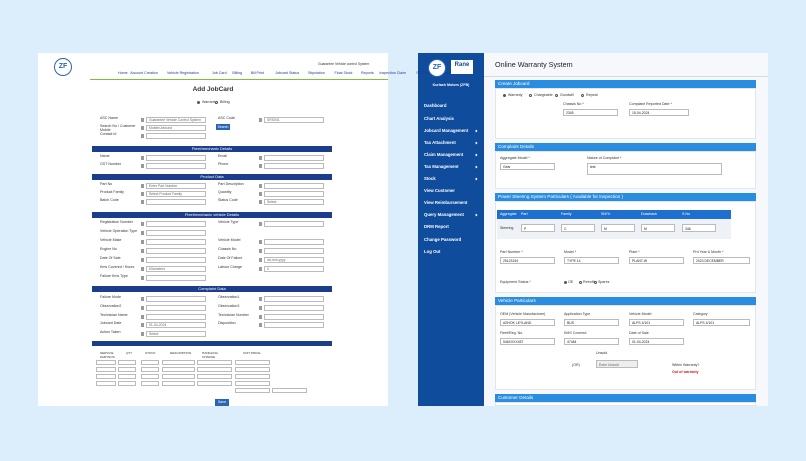 This screenshot has height=461, width=806. Describe the element at coordinates (591, 322) in the screenshot. I see `field-input: BUS` at that location.